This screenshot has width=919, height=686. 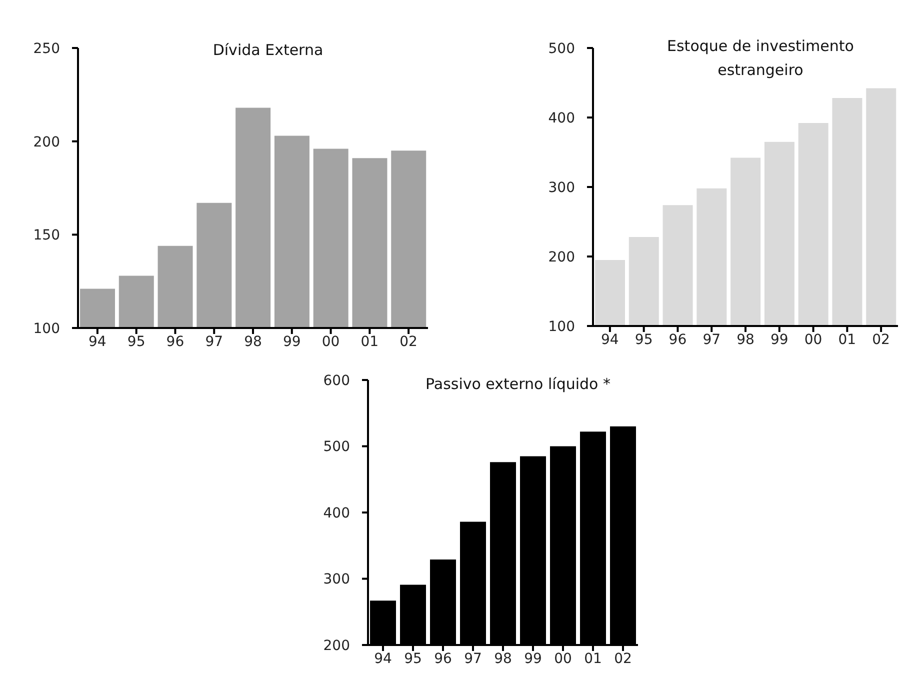 What do you see at coordinates (518, 384) in the screenshot?
I see `chart-title: Passivo externo líquido *` at bounding box center [518, 384].